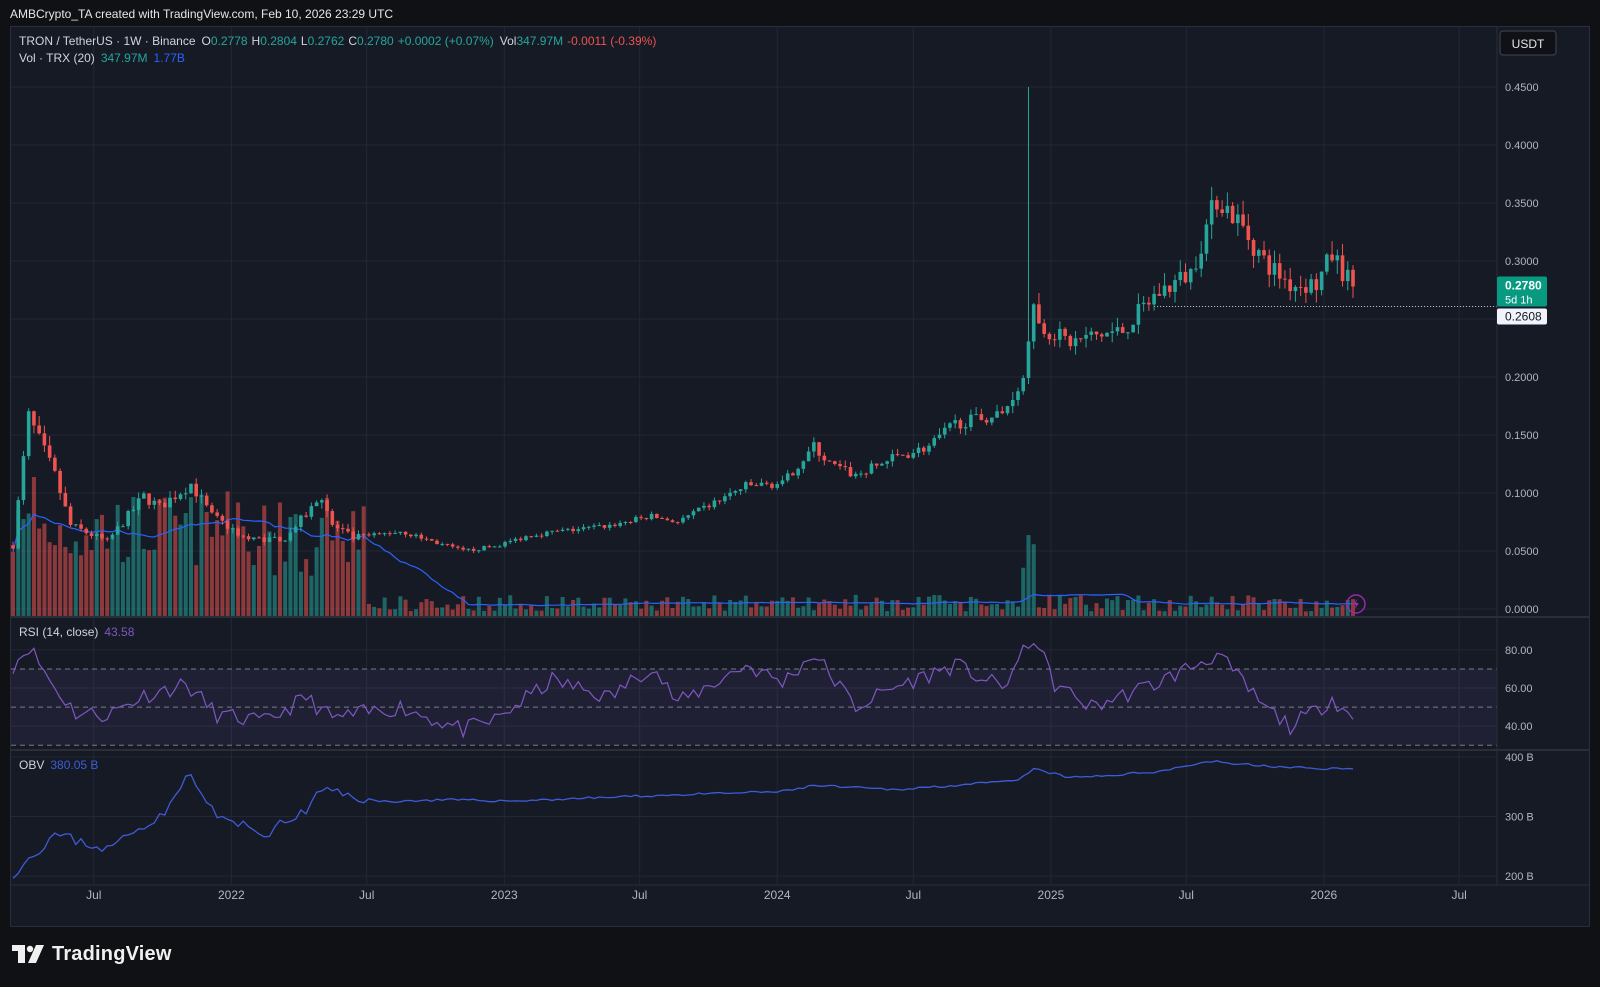  I want to click on price-tick-label: 0.0000, so click(1522, 610).